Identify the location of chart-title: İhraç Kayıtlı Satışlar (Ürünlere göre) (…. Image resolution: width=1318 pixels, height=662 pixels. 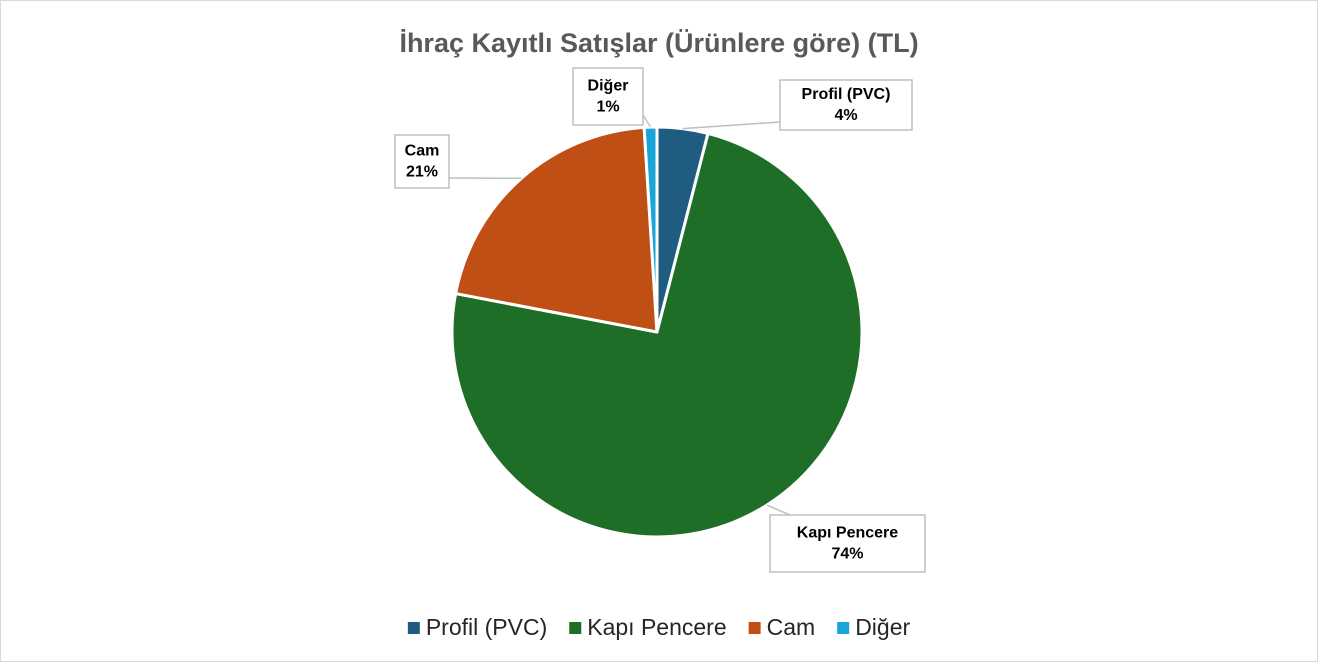
(658, 43).